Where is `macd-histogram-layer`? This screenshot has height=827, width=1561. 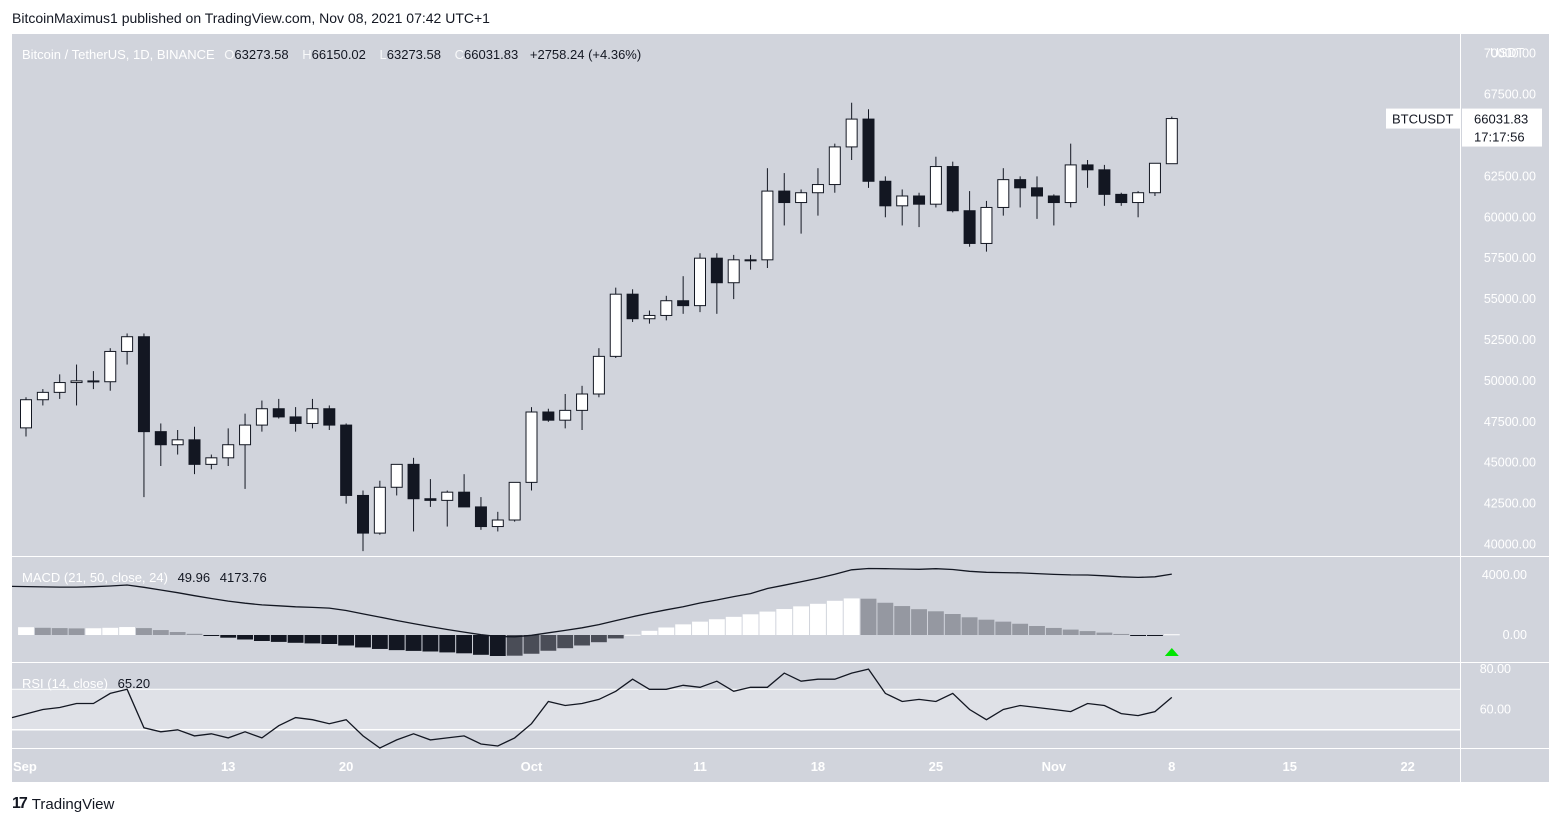
macd-histogram-layer is located at coordinates (599, 627).